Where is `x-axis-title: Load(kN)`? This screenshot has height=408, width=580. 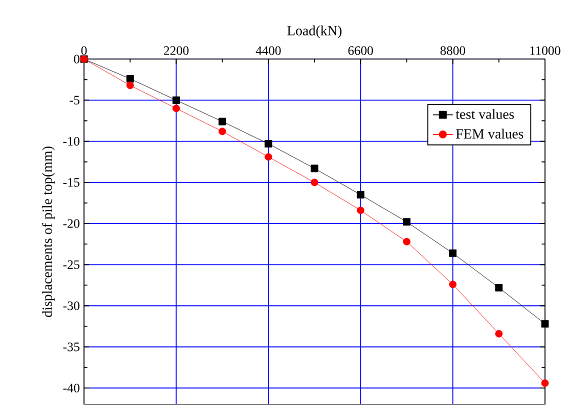 x-axis-title: Load(kN) is located at coordinates (314, 31).